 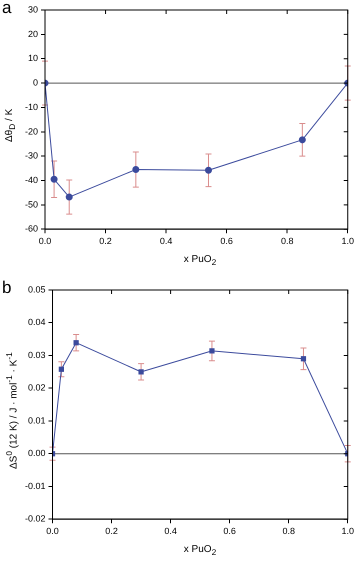 What do you see at coordinates (31, 204) in the screenshot?
I see `y-tick-label: -50` at bounding box center [31, 204].